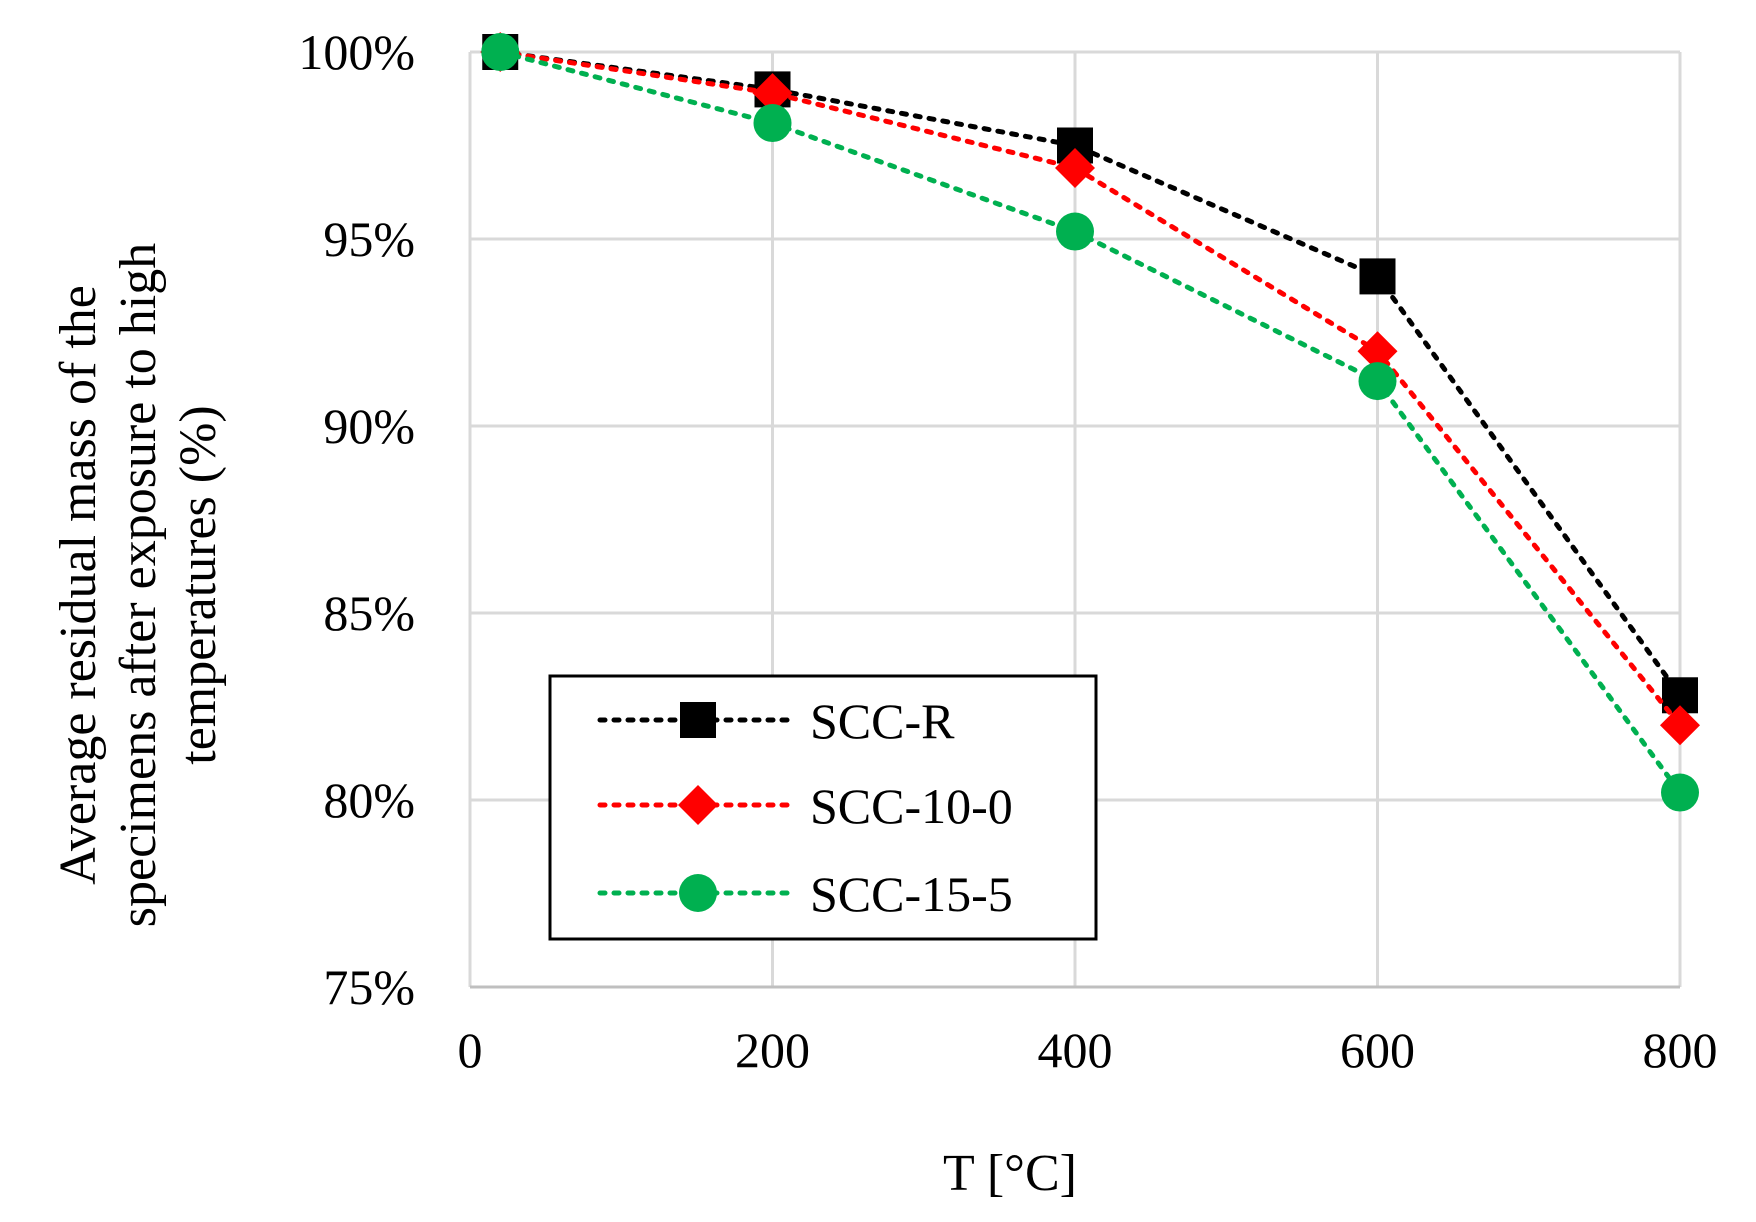  Describe the element at coordinates (369, 239) in the screenshot. I see `y-tick-label: 95%` at that location.